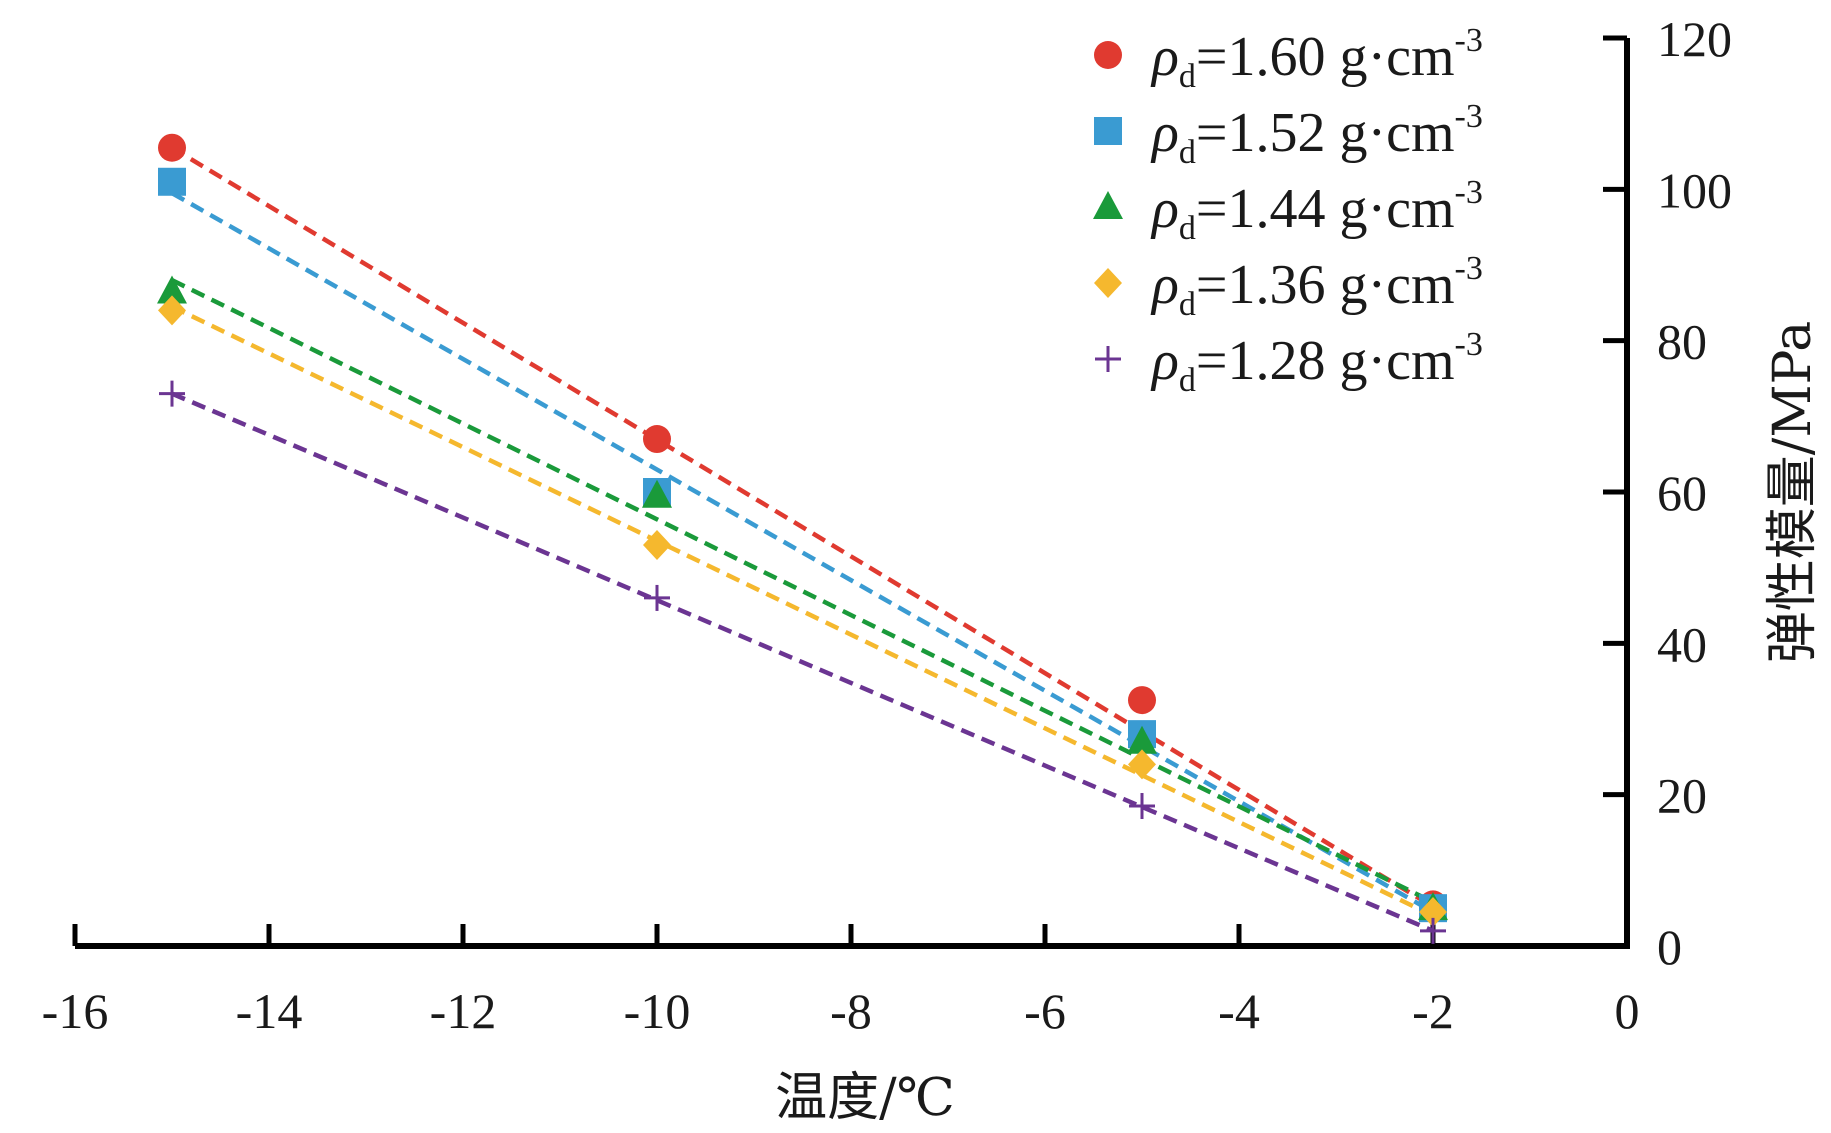  I want to click on y-tick-label: 20, so click(1682, 796).